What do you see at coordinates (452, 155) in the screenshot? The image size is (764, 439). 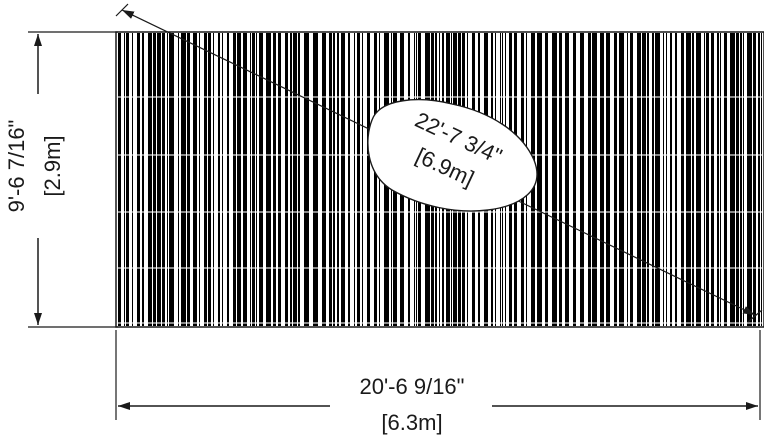 I see `diagonal-label-cloud` at bounding box center [452, 155].